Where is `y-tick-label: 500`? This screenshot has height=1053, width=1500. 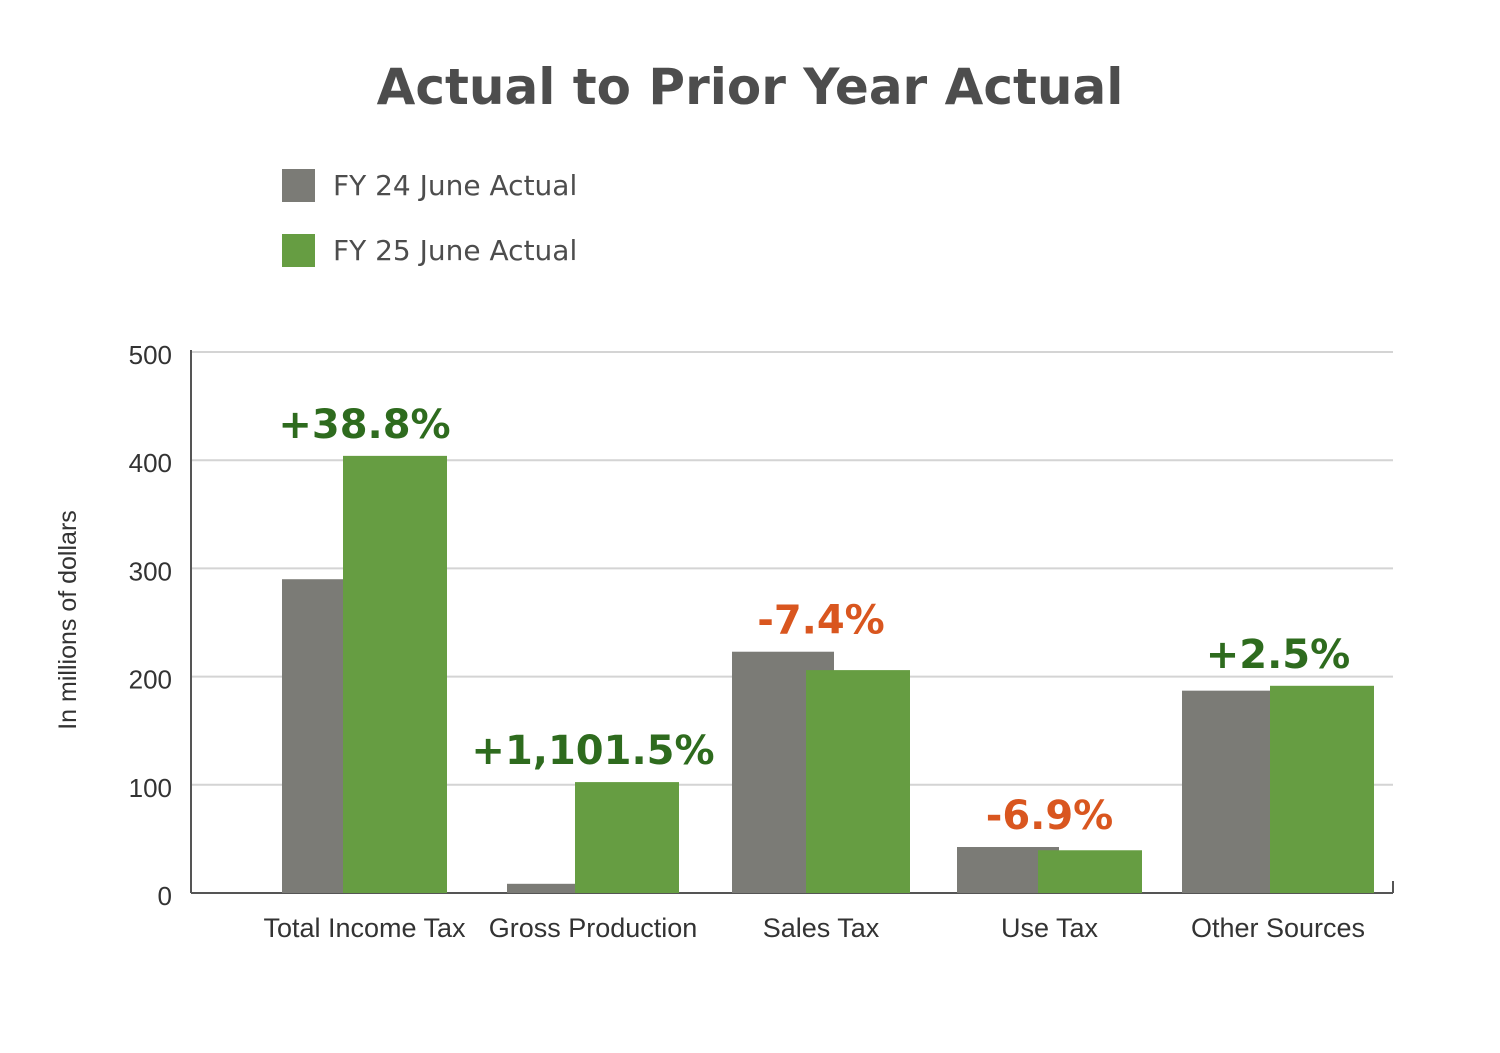
y-tick-label: 500 is located at coordinates (150, 355).